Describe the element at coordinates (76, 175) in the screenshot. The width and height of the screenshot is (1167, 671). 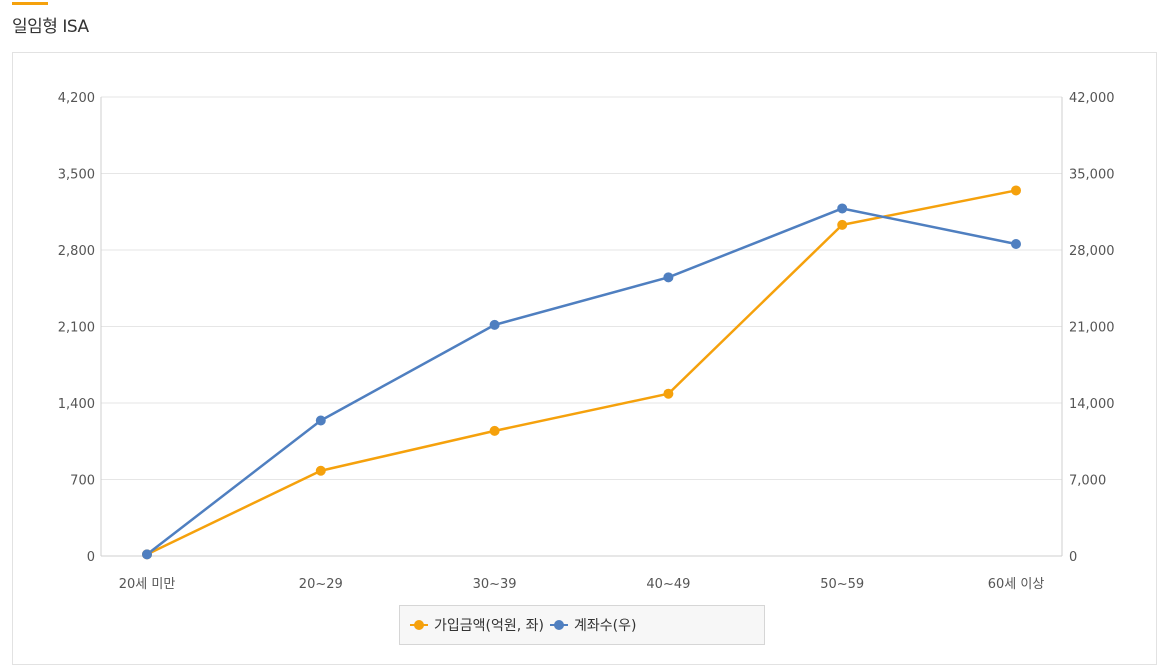
I see `y-left-tick-label: 3,500` at that location.